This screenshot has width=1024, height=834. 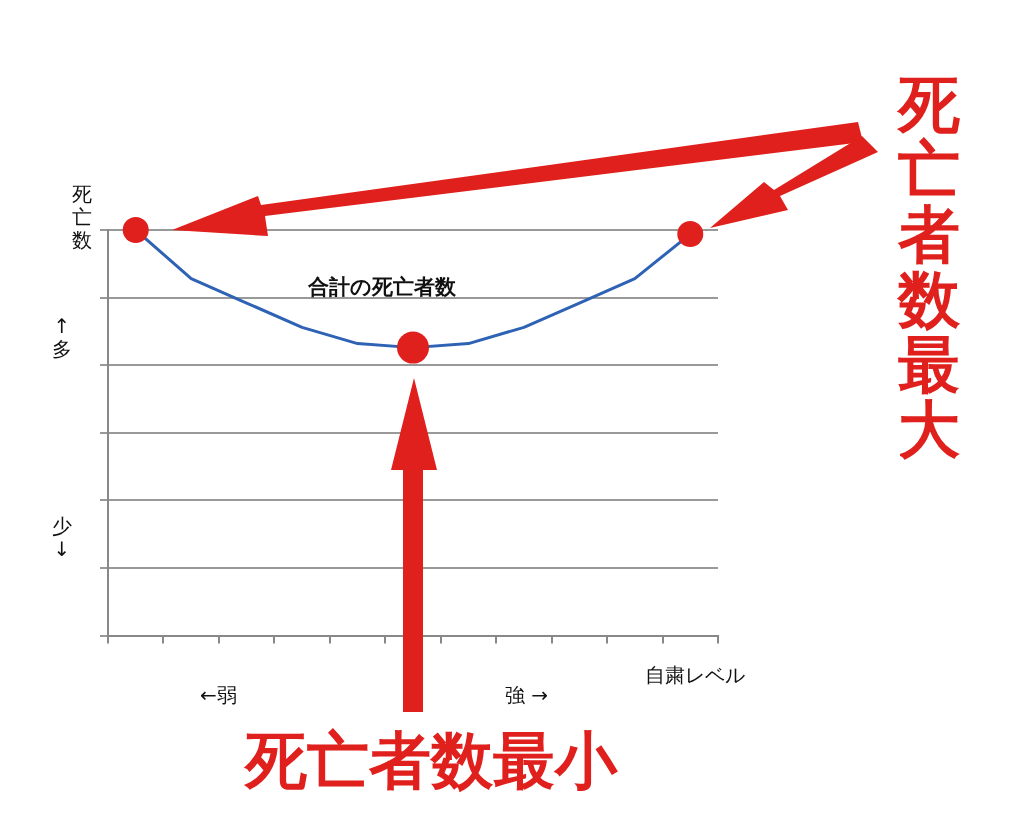 What do you see at coordinates (695, 675) in the screenshot?
I see `x-axis-title: 自粛レベル` at bounding box center [695, 675].